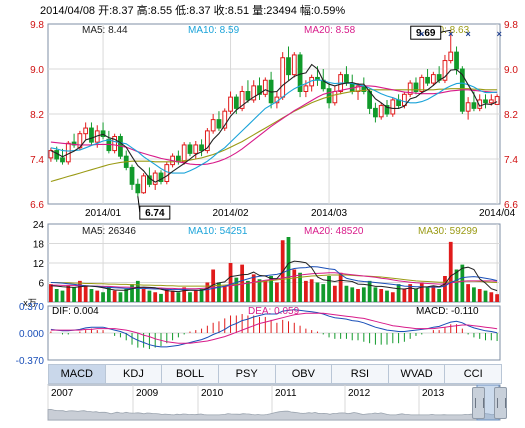  What do you see at coordinates (448, 231) in the screenshot?
I see `legend-ma30: MA30: 59299` at bounding box center [448, 231].